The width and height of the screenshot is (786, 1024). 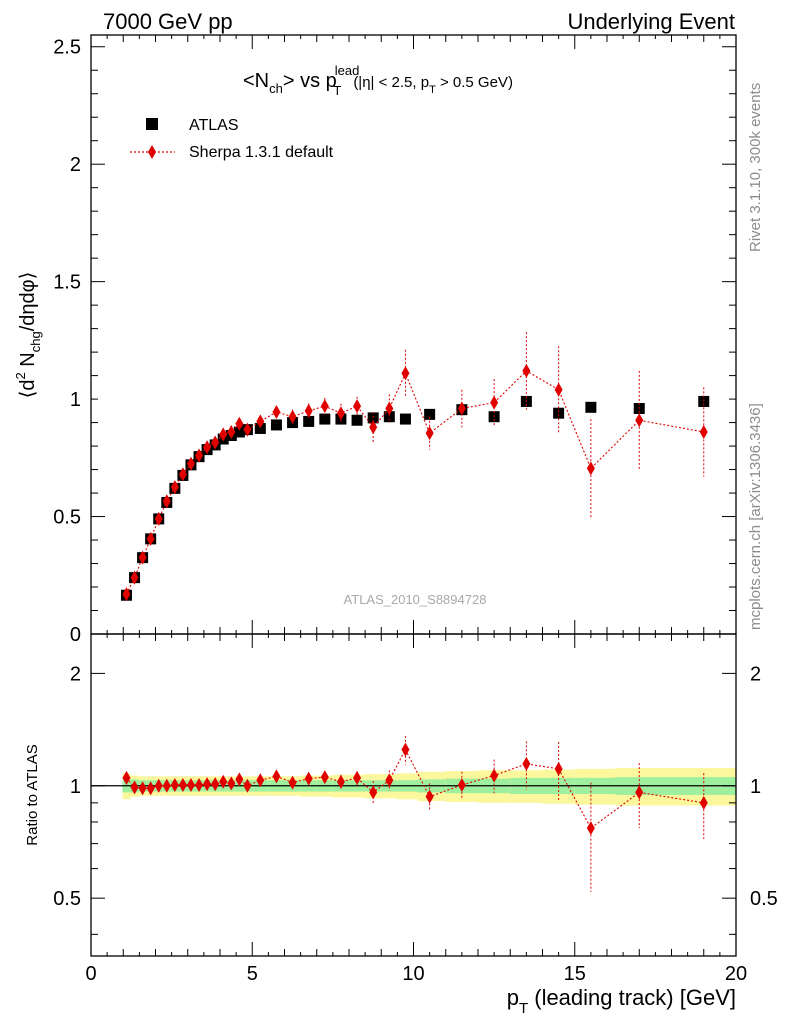 I want to click on y-tick-label: 0.5, so click(x=67, y=518).